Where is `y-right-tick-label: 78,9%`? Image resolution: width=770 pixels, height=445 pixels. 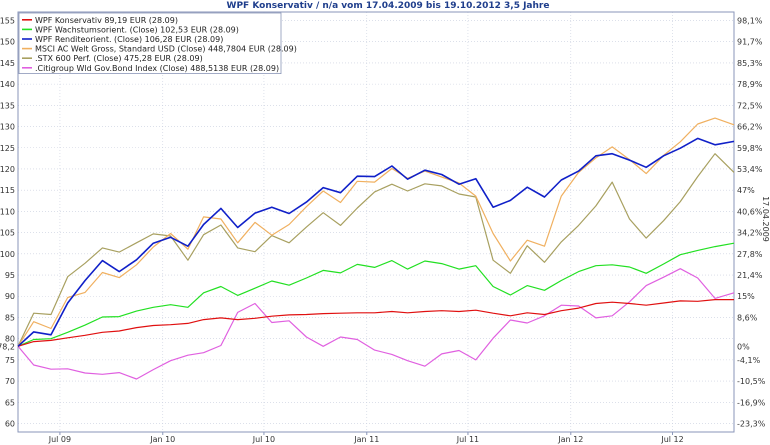 y-right-tick-label: 78,9% is located at coordinates (750, 84).